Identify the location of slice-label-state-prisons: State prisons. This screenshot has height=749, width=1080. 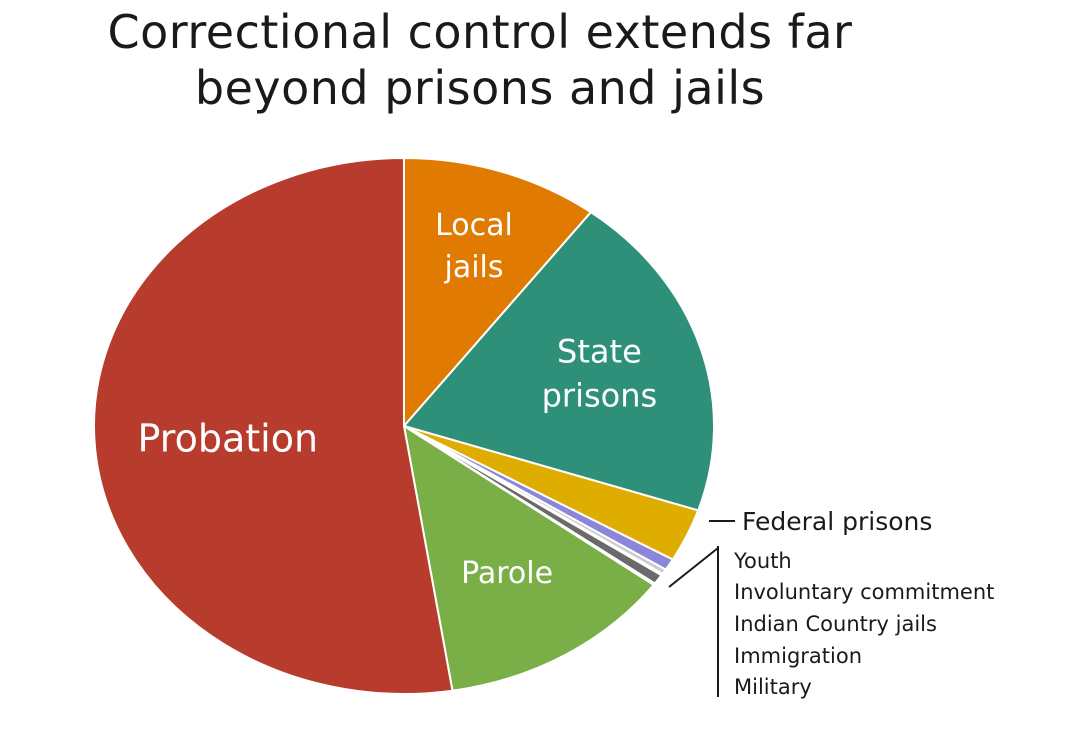
(600, 374).